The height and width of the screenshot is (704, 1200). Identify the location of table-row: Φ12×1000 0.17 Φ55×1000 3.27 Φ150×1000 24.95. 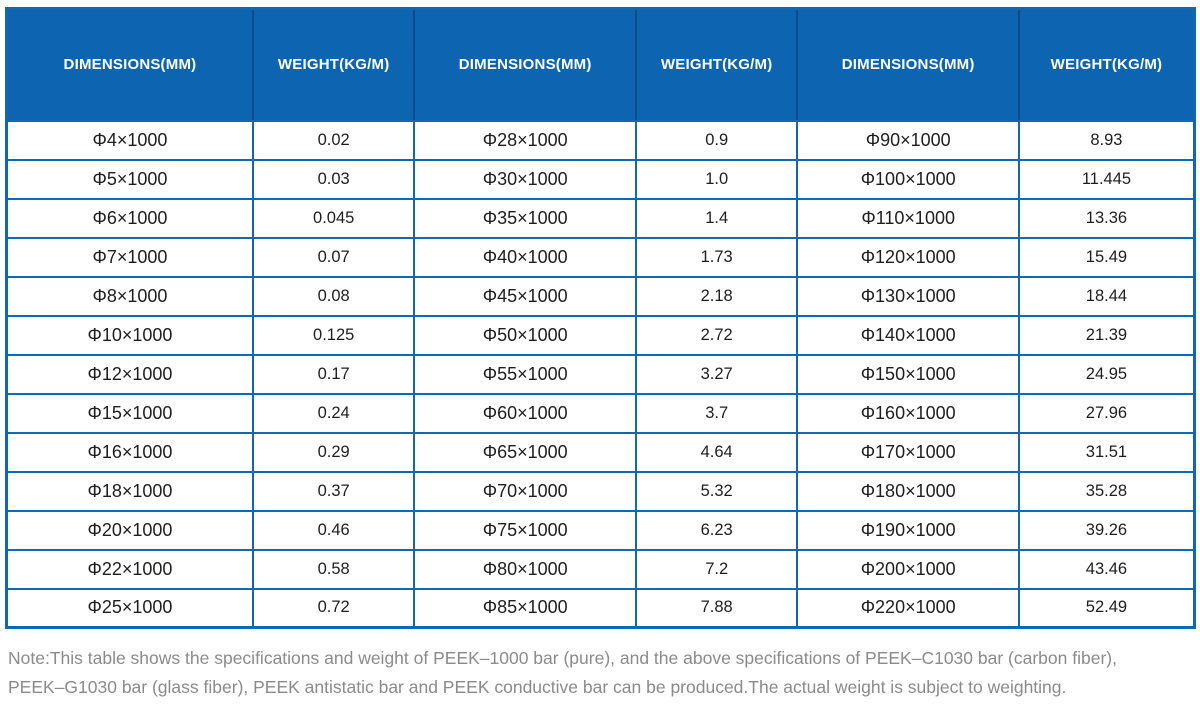
(600, 374).